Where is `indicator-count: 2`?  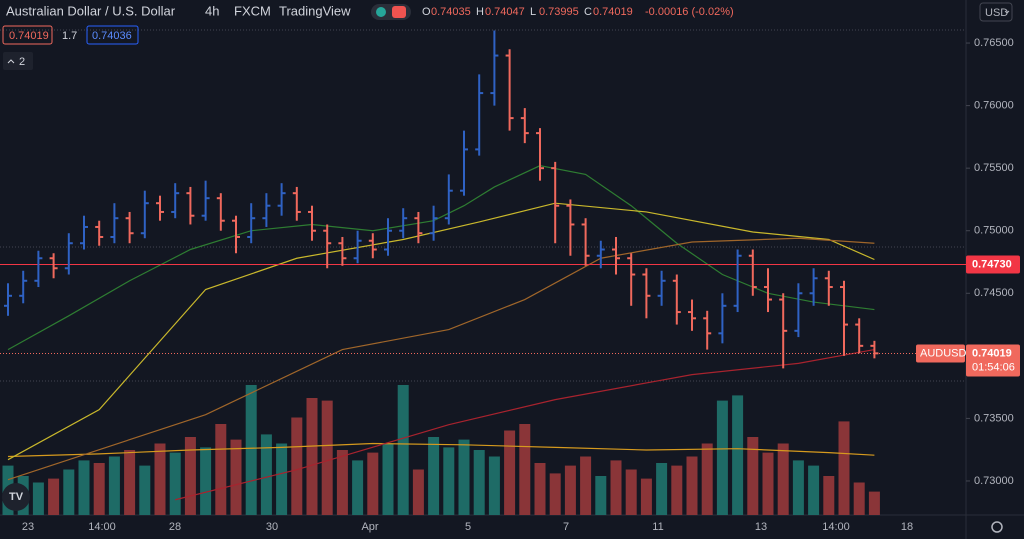
indicator-count: 2 is located at coordinates (22, 62).